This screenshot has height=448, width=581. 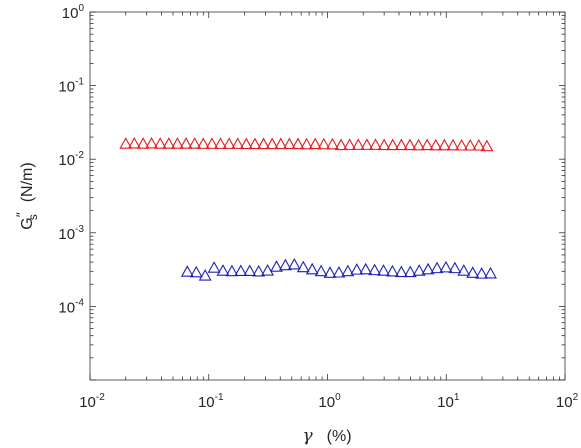 What do you see at coordinates (33, 217) in the screenshot?
I see `y-axis-label-sub: s` at bounding box center [33, 217].